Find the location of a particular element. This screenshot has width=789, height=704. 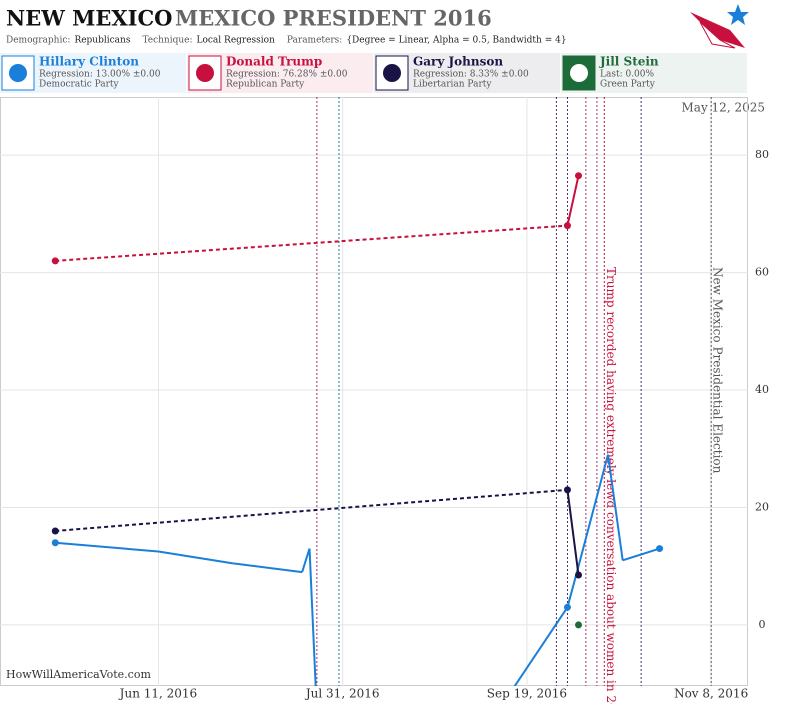

legend-icon is located at coordinates (392, 73).